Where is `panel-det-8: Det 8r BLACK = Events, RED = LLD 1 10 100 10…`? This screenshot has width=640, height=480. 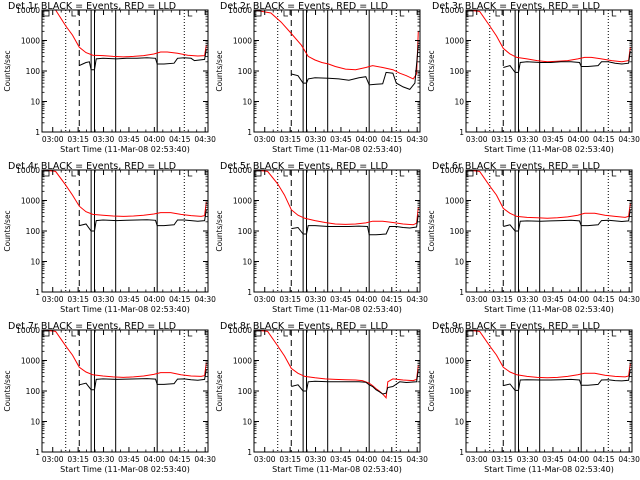 panel-det-8: Det 8r BLACK = Events, RED = LLD 1 10 100 10… is located at coordinates (321, 397).